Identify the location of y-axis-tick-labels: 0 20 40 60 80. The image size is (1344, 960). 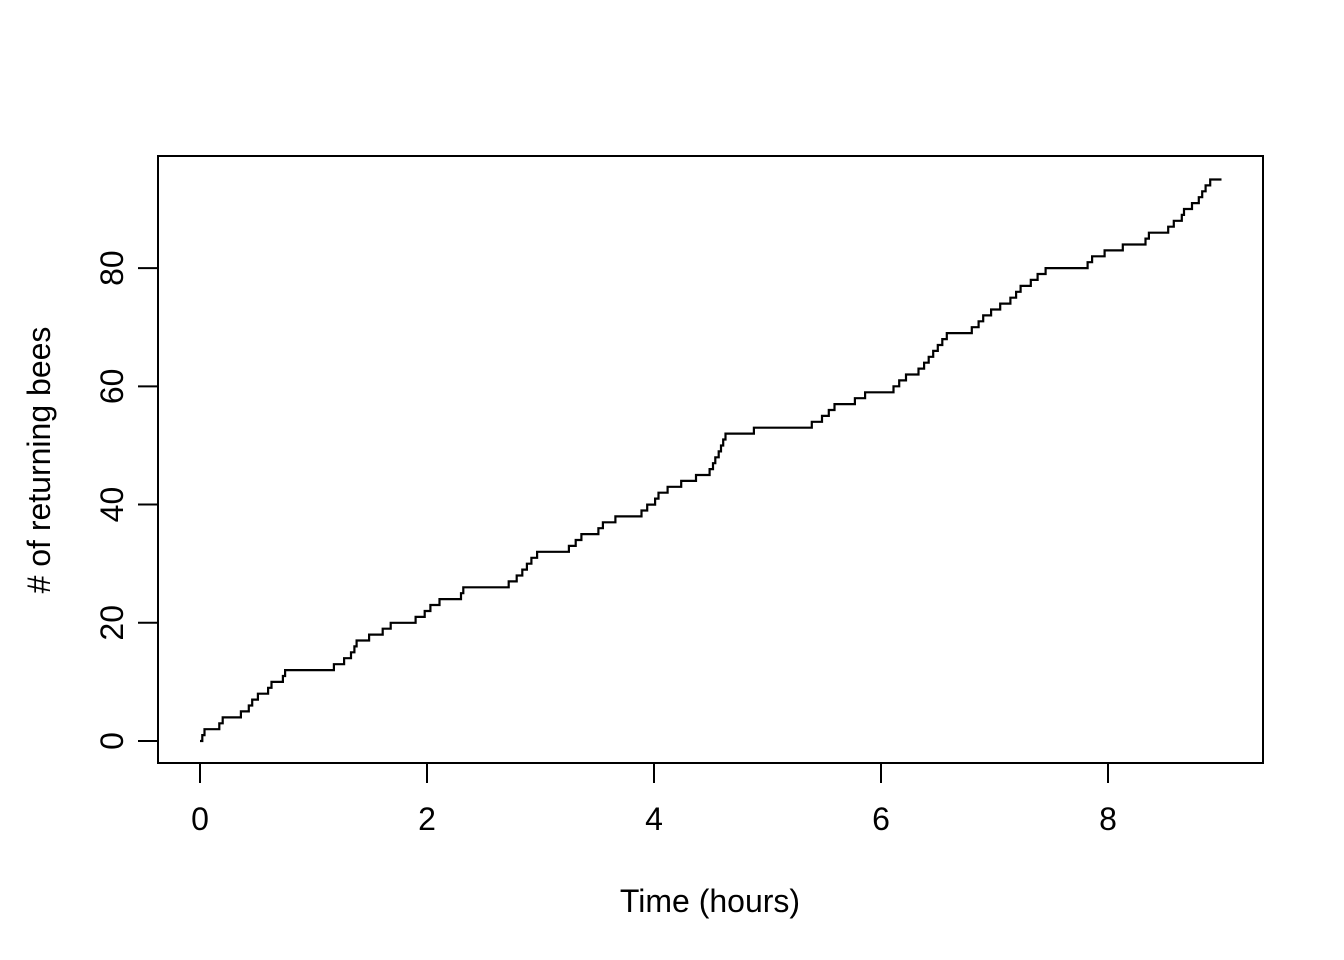
(112, 500).